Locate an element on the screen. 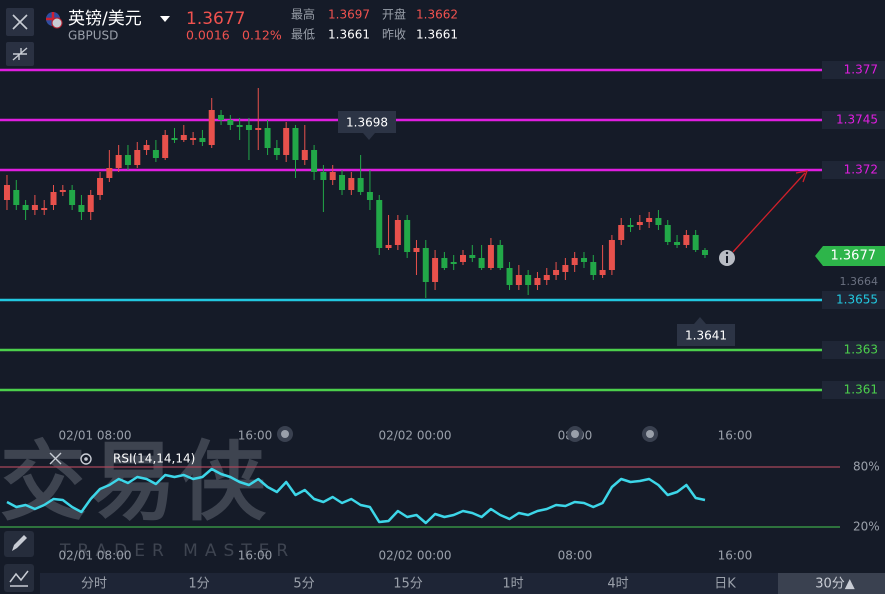  close-icon is located at coordinates (20, 22).